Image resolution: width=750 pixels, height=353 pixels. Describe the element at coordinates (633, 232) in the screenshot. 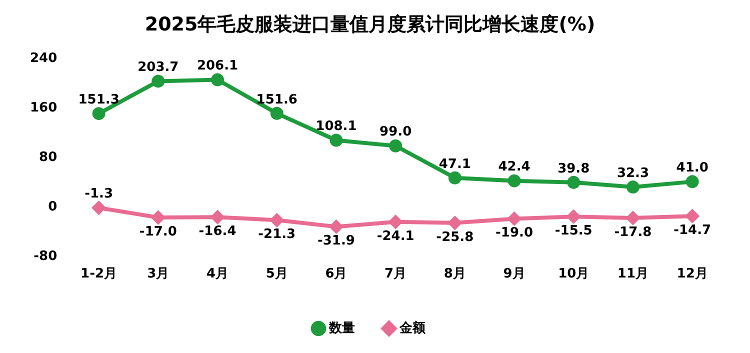

I see `data-label: -17.8` at that location.